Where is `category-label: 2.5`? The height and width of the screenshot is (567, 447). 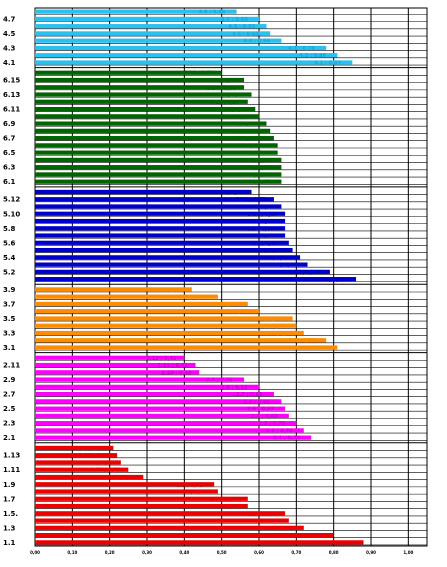
category-label: 2.5 is located at coordinates (9, 409).